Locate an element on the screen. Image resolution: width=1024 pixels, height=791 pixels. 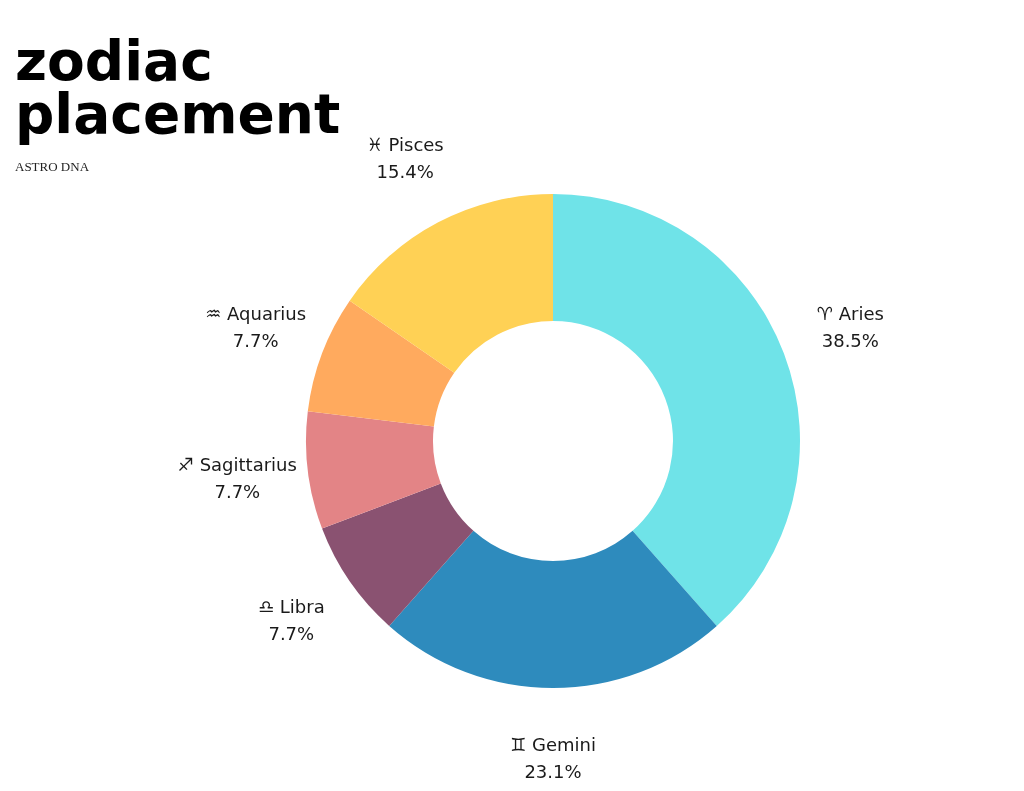
slice-label: ♒ Aquarius is located at coordinates (256, 313).